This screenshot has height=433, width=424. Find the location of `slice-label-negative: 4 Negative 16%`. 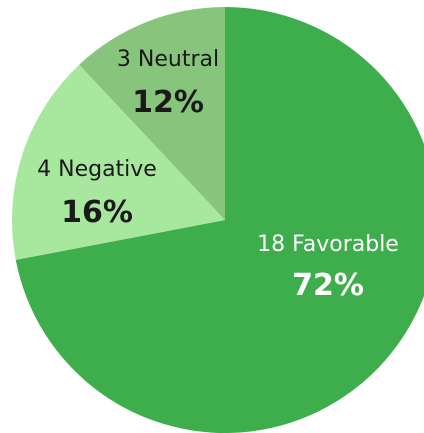

slice-label-negative: 4 Negative 16% is located at coordinates (97, 193).